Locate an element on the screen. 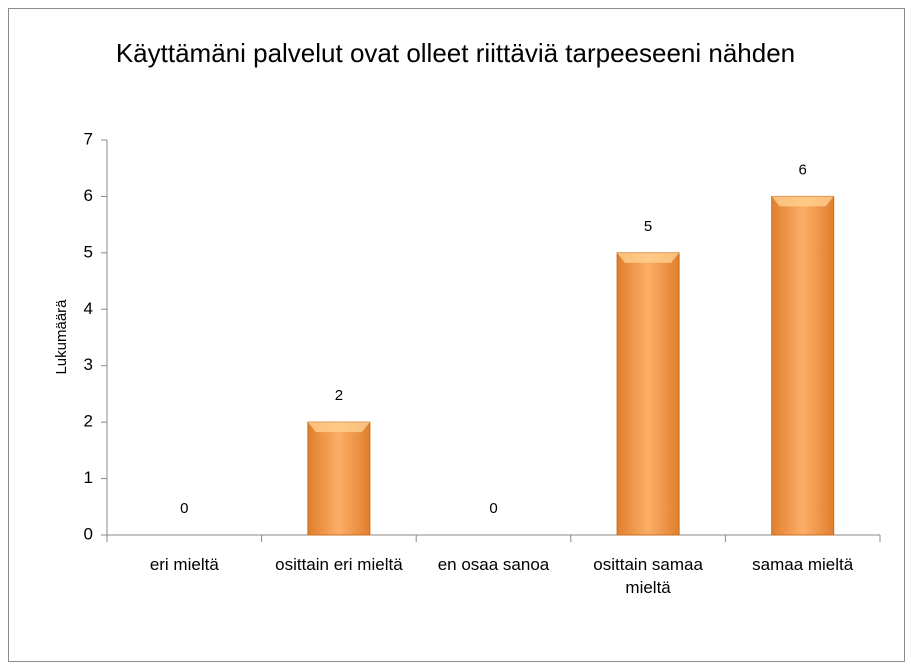  data-label: 2 is located at coordinates (339, 395).